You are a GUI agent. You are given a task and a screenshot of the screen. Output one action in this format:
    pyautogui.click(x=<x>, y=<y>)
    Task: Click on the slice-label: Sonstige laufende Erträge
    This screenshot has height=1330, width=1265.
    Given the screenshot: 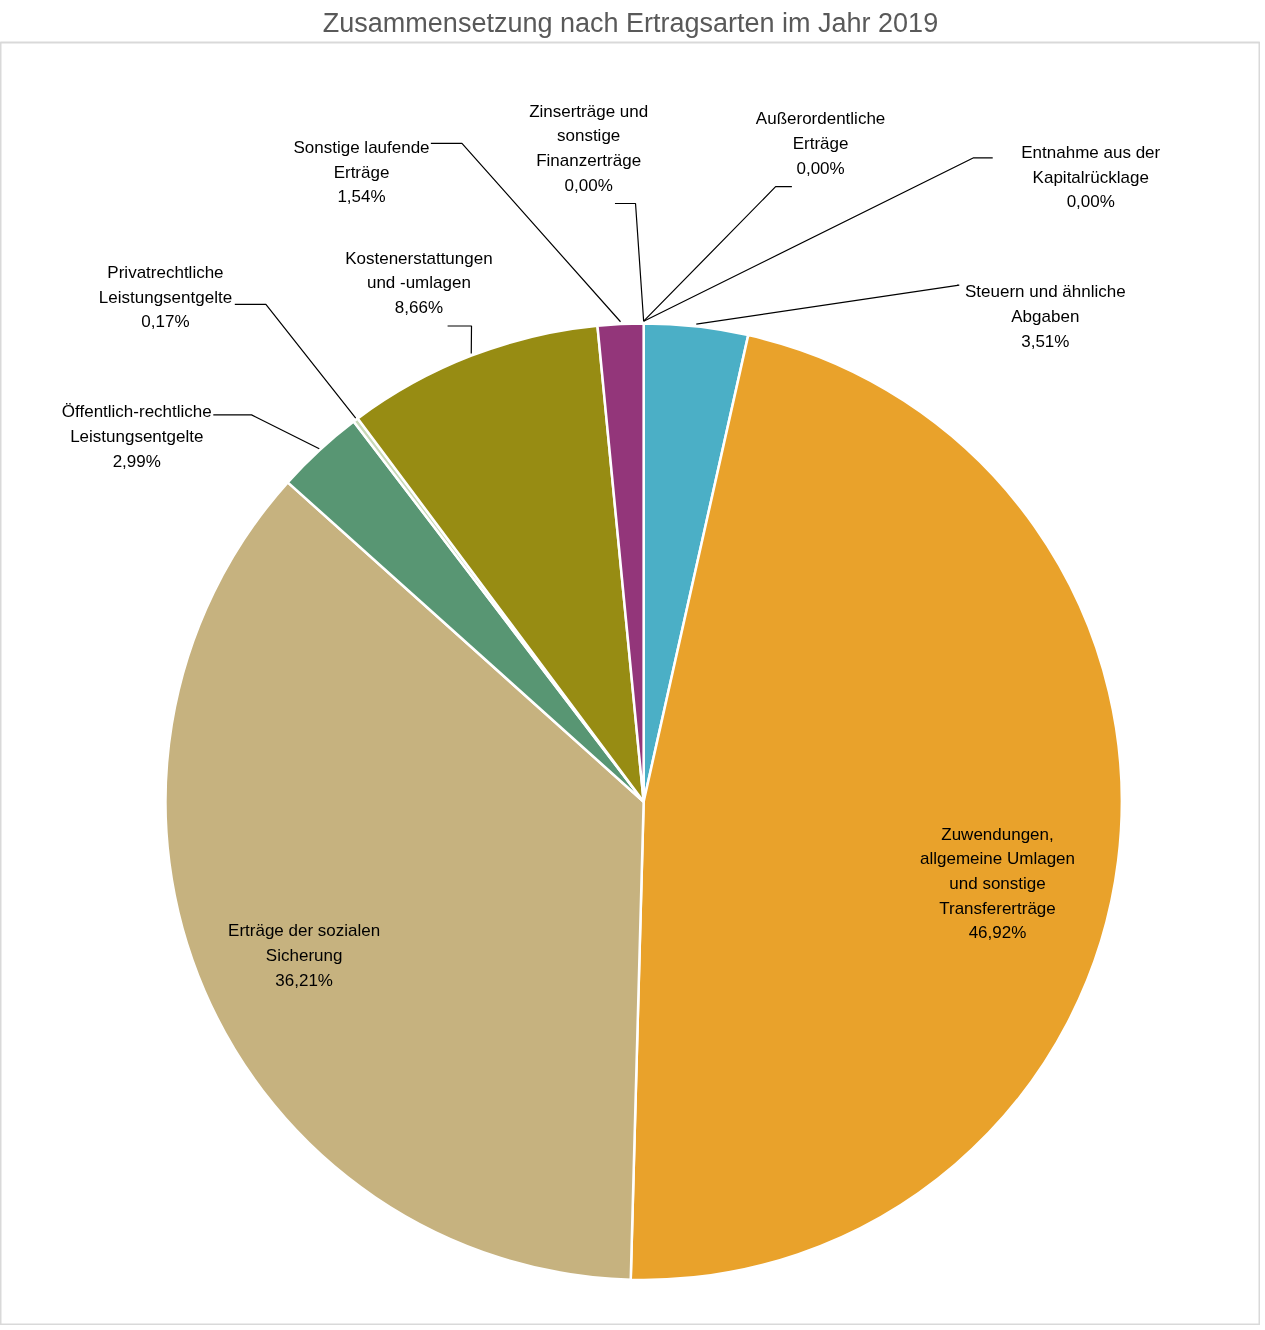 What is the action you would take?
    pyautogui.click(x=361, y=160)
    